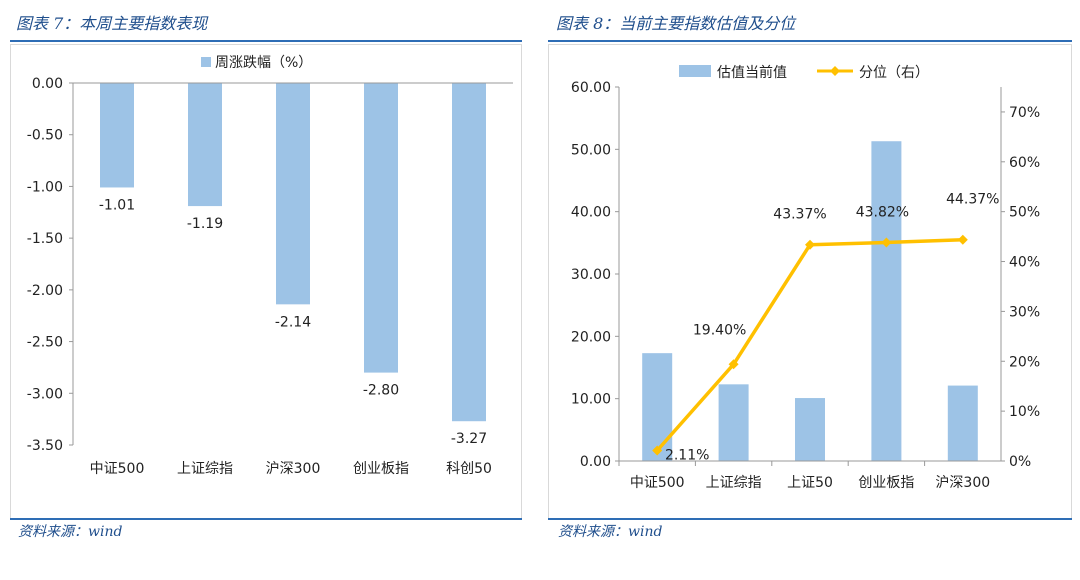 This screenshot has width=1080, height=580. I want to click on right-y-tick-label: 0%, so click(1020, 462).